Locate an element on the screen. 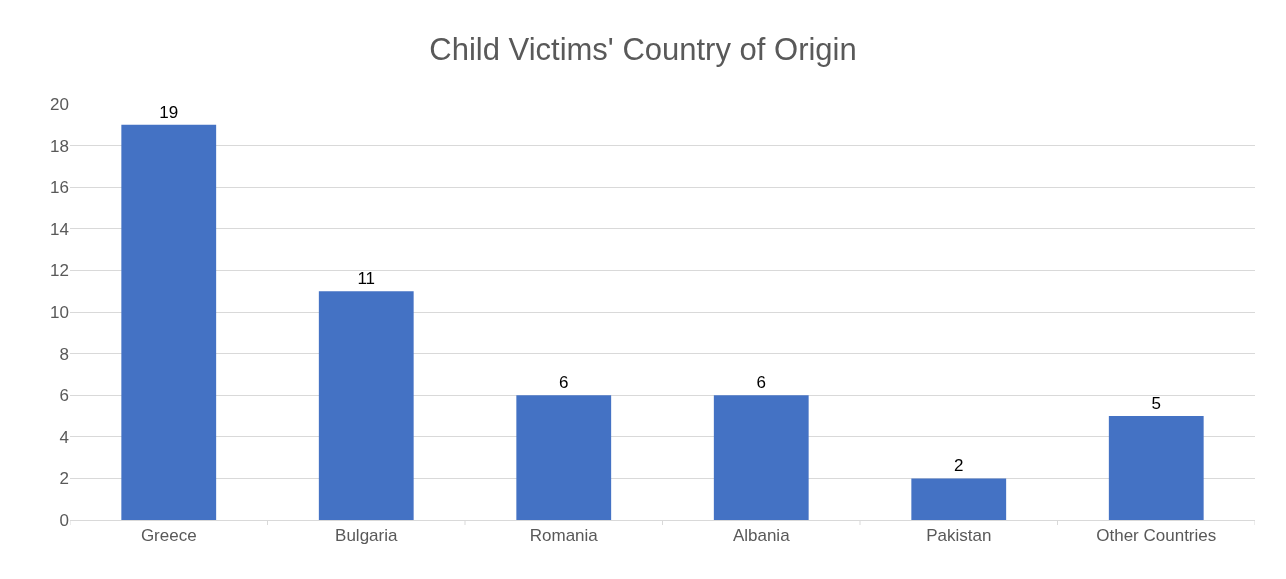 Image resolution: width=1286 pixels, height=579 pixels. x-tick-label: Other Countries is located at coordinates (1156, 536).